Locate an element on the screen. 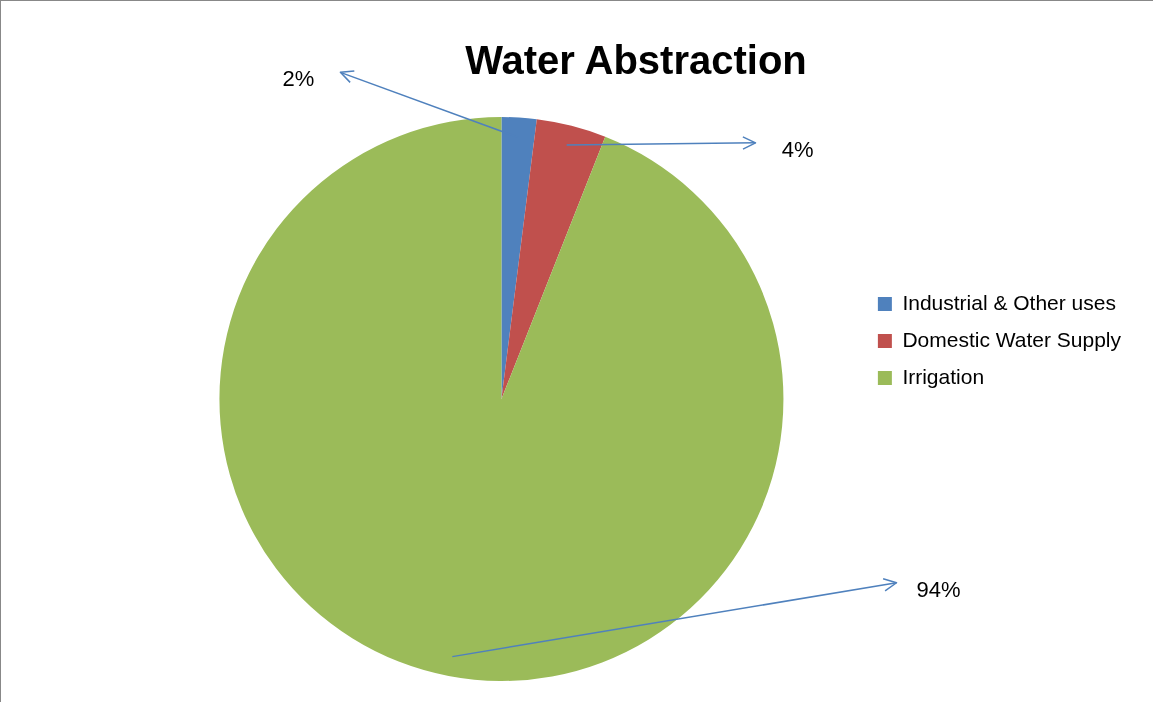 Image resolution: width=1153 pixels, height=702 pixels. legend-label: Irrigation is located at coordinates (943, 376).